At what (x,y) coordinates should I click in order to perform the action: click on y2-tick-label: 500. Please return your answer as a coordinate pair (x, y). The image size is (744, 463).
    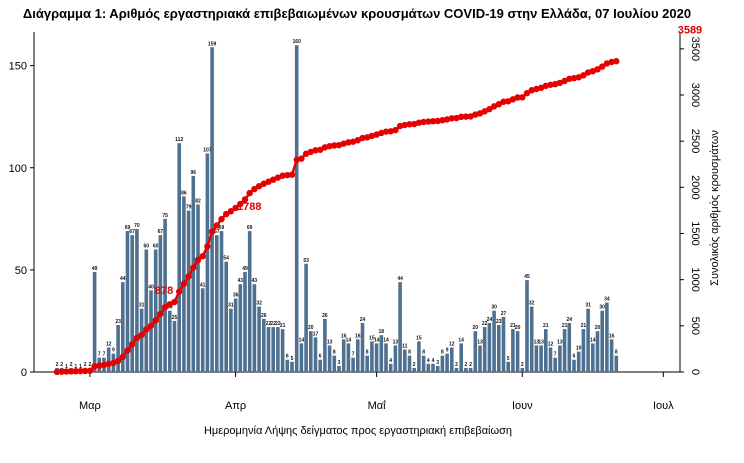
    Looking at the image, I should click on (695, 326).